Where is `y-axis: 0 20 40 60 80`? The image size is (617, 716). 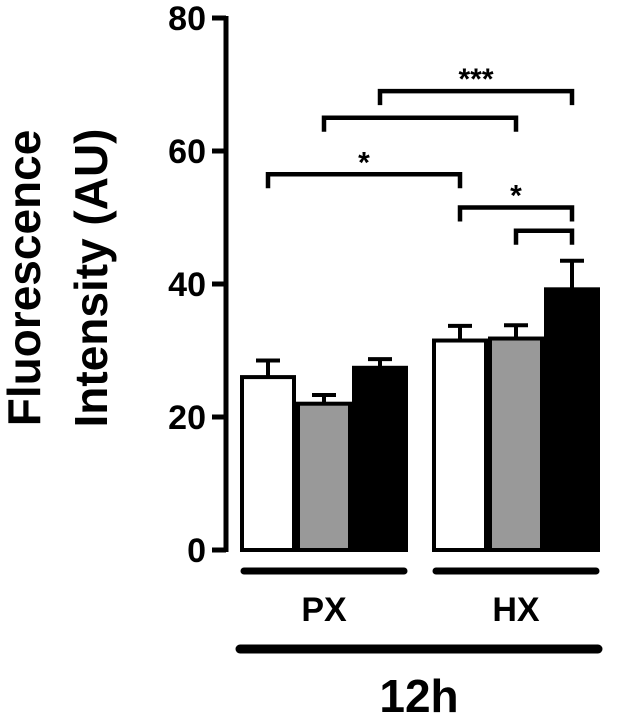
y-axis: 0 20 40 60 80 is located at coordinates (198, 285).